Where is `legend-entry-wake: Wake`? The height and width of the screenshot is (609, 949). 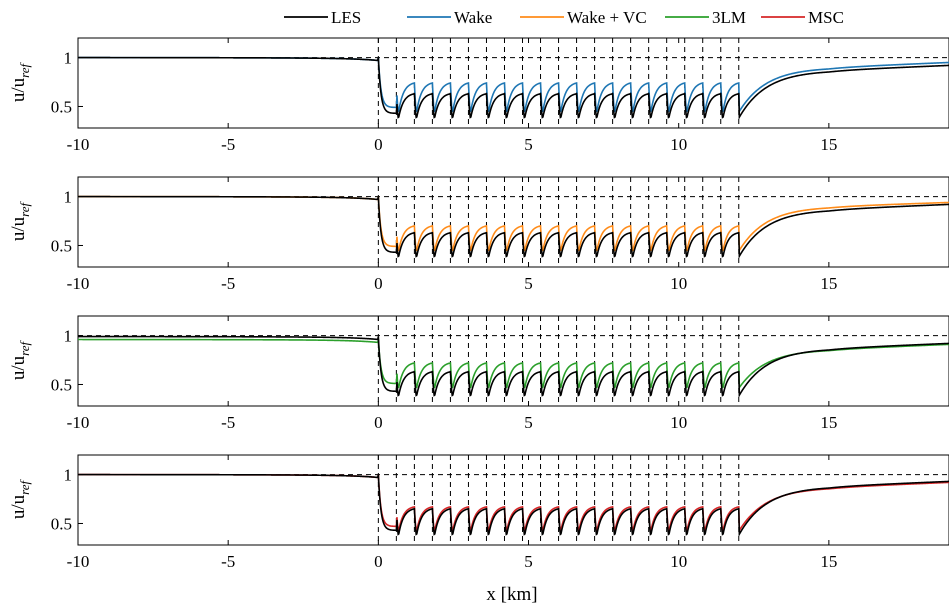
legend-entry-wake: Wake is located at coordinates (449, 17).